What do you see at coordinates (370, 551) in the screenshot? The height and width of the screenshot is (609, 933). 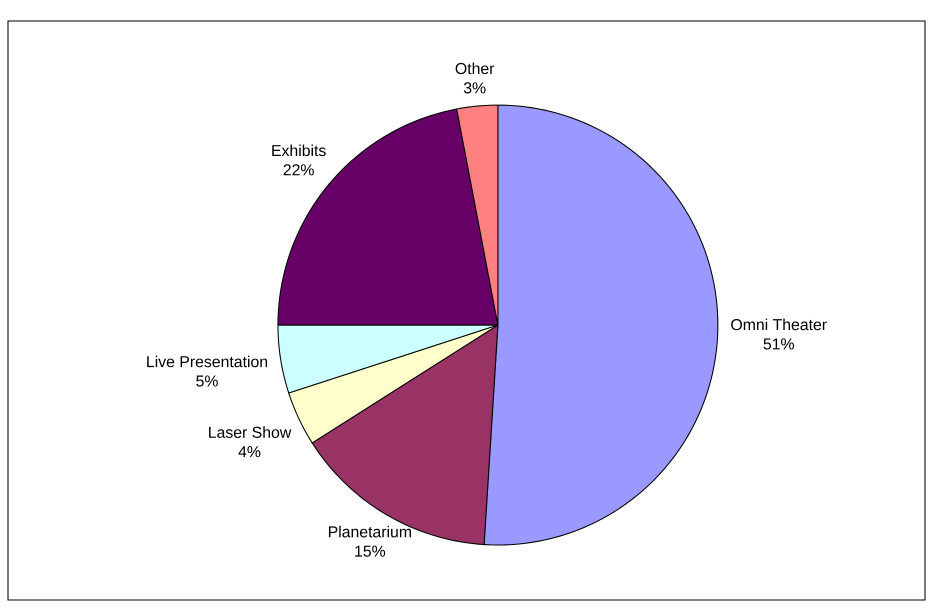 I see `data-label: 15%` at bounding box center [370, 551].